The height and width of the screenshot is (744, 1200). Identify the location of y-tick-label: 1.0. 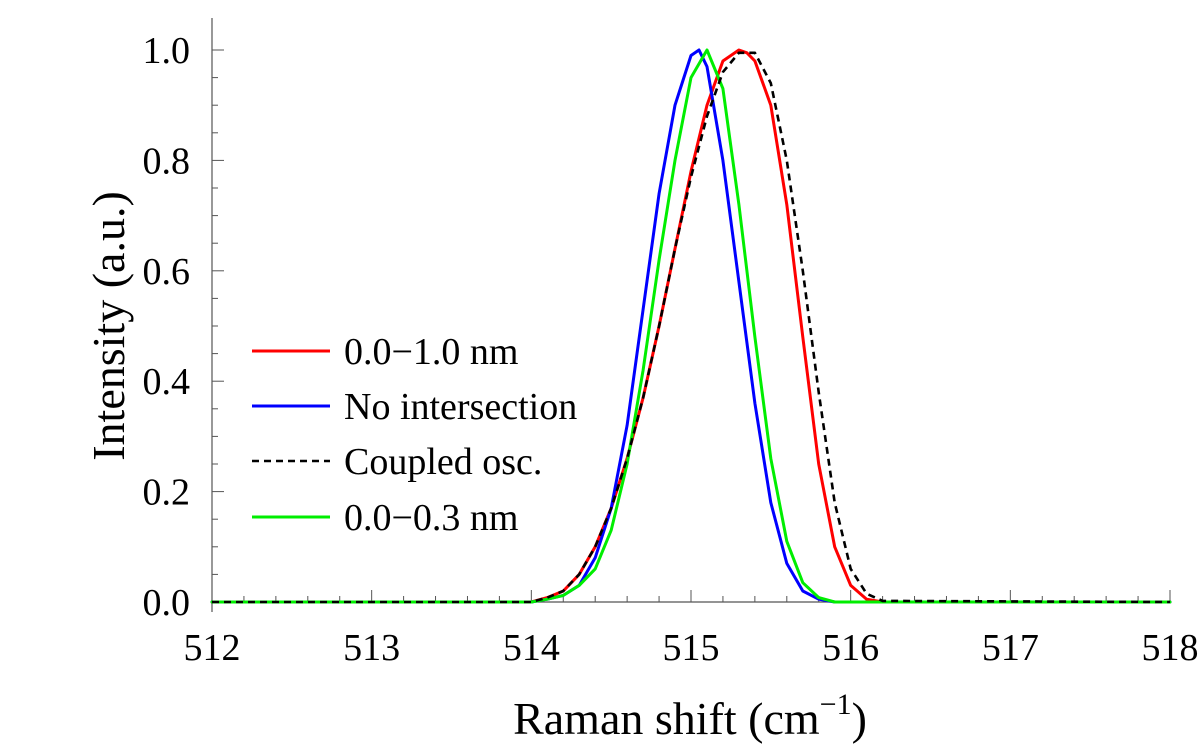
(167, 51).